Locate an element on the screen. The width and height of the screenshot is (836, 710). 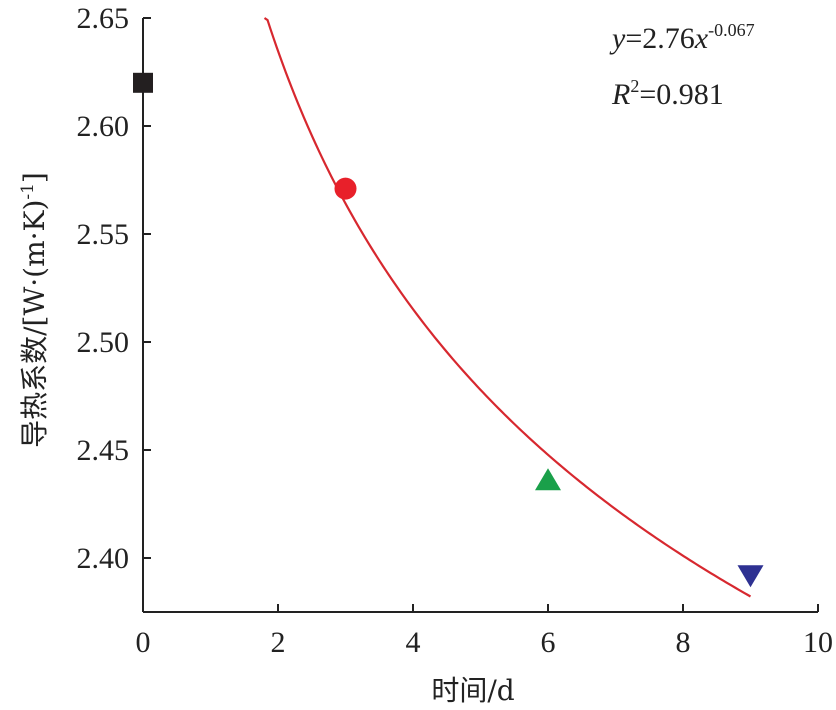
fit-equation: y=2.76x-0.067 is located at coordinates (682, 37).